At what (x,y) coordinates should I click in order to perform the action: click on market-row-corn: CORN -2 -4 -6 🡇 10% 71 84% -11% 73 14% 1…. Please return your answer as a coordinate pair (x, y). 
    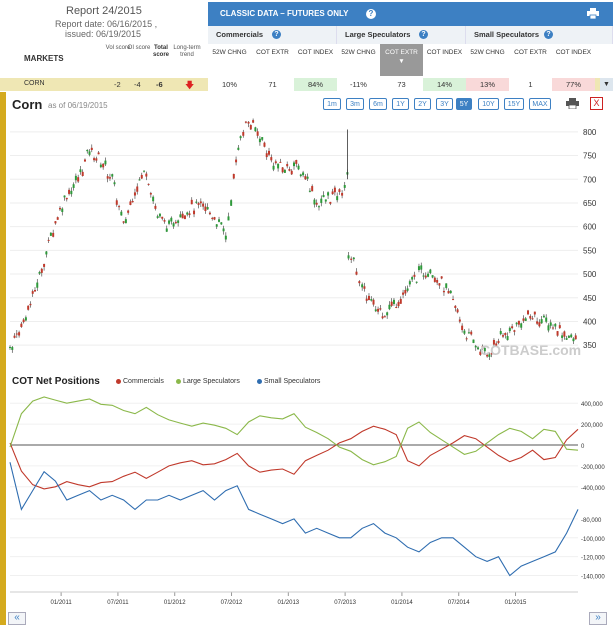
    Looking at the image, I should click on (306, 84).